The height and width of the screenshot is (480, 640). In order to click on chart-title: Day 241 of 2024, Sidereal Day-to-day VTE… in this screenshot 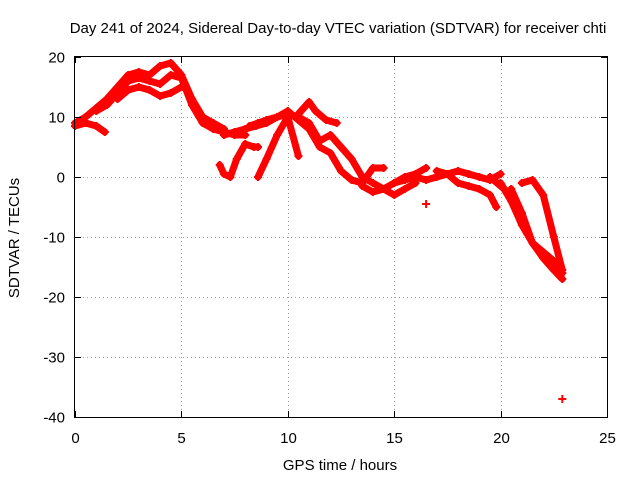, I will do `click(338, 28)`.